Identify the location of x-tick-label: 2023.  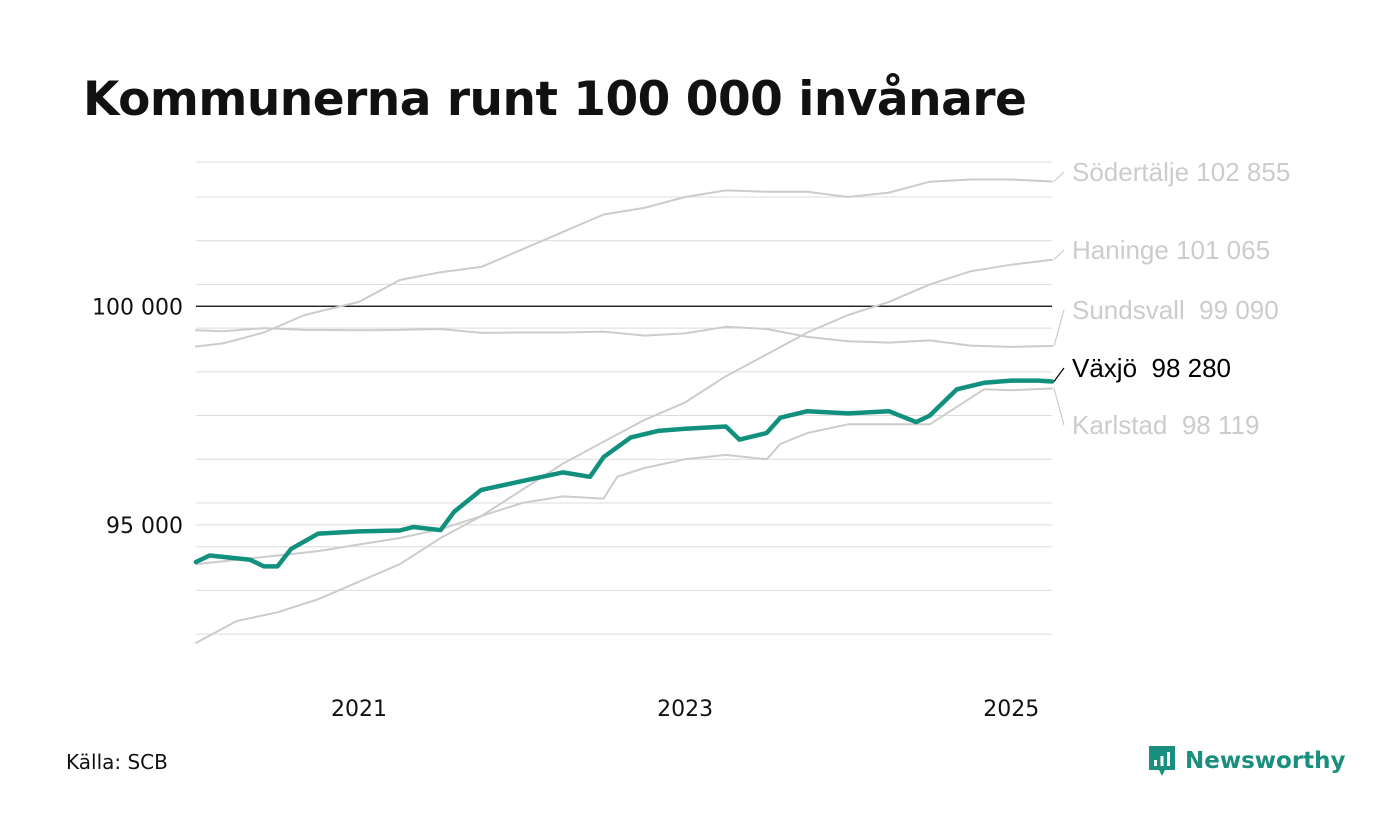
(685, 709).